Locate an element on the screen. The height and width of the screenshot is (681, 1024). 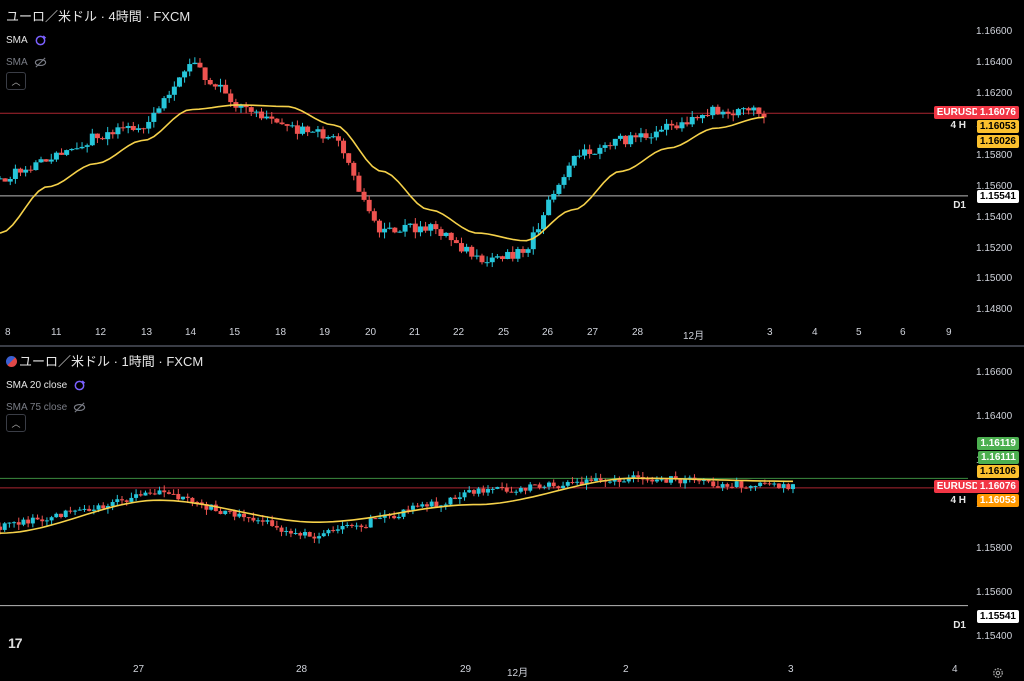
gear-icon is located at coordinates (998, 673).